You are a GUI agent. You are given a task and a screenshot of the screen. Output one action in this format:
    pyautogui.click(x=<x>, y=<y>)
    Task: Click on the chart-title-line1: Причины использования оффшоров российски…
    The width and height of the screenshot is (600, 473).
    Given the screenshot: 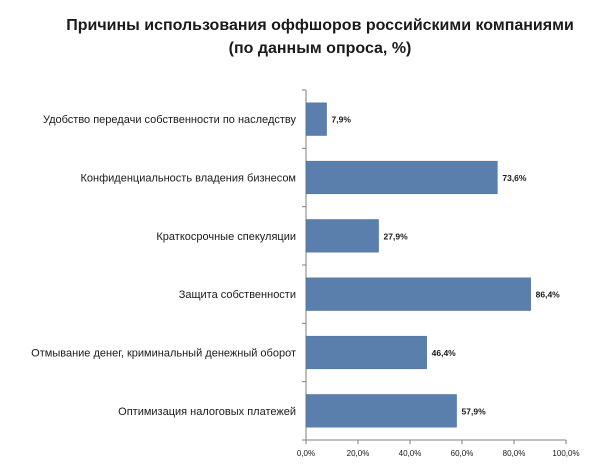 What is the action you would take?
    pyautogui.click(x=320, y=25)
    